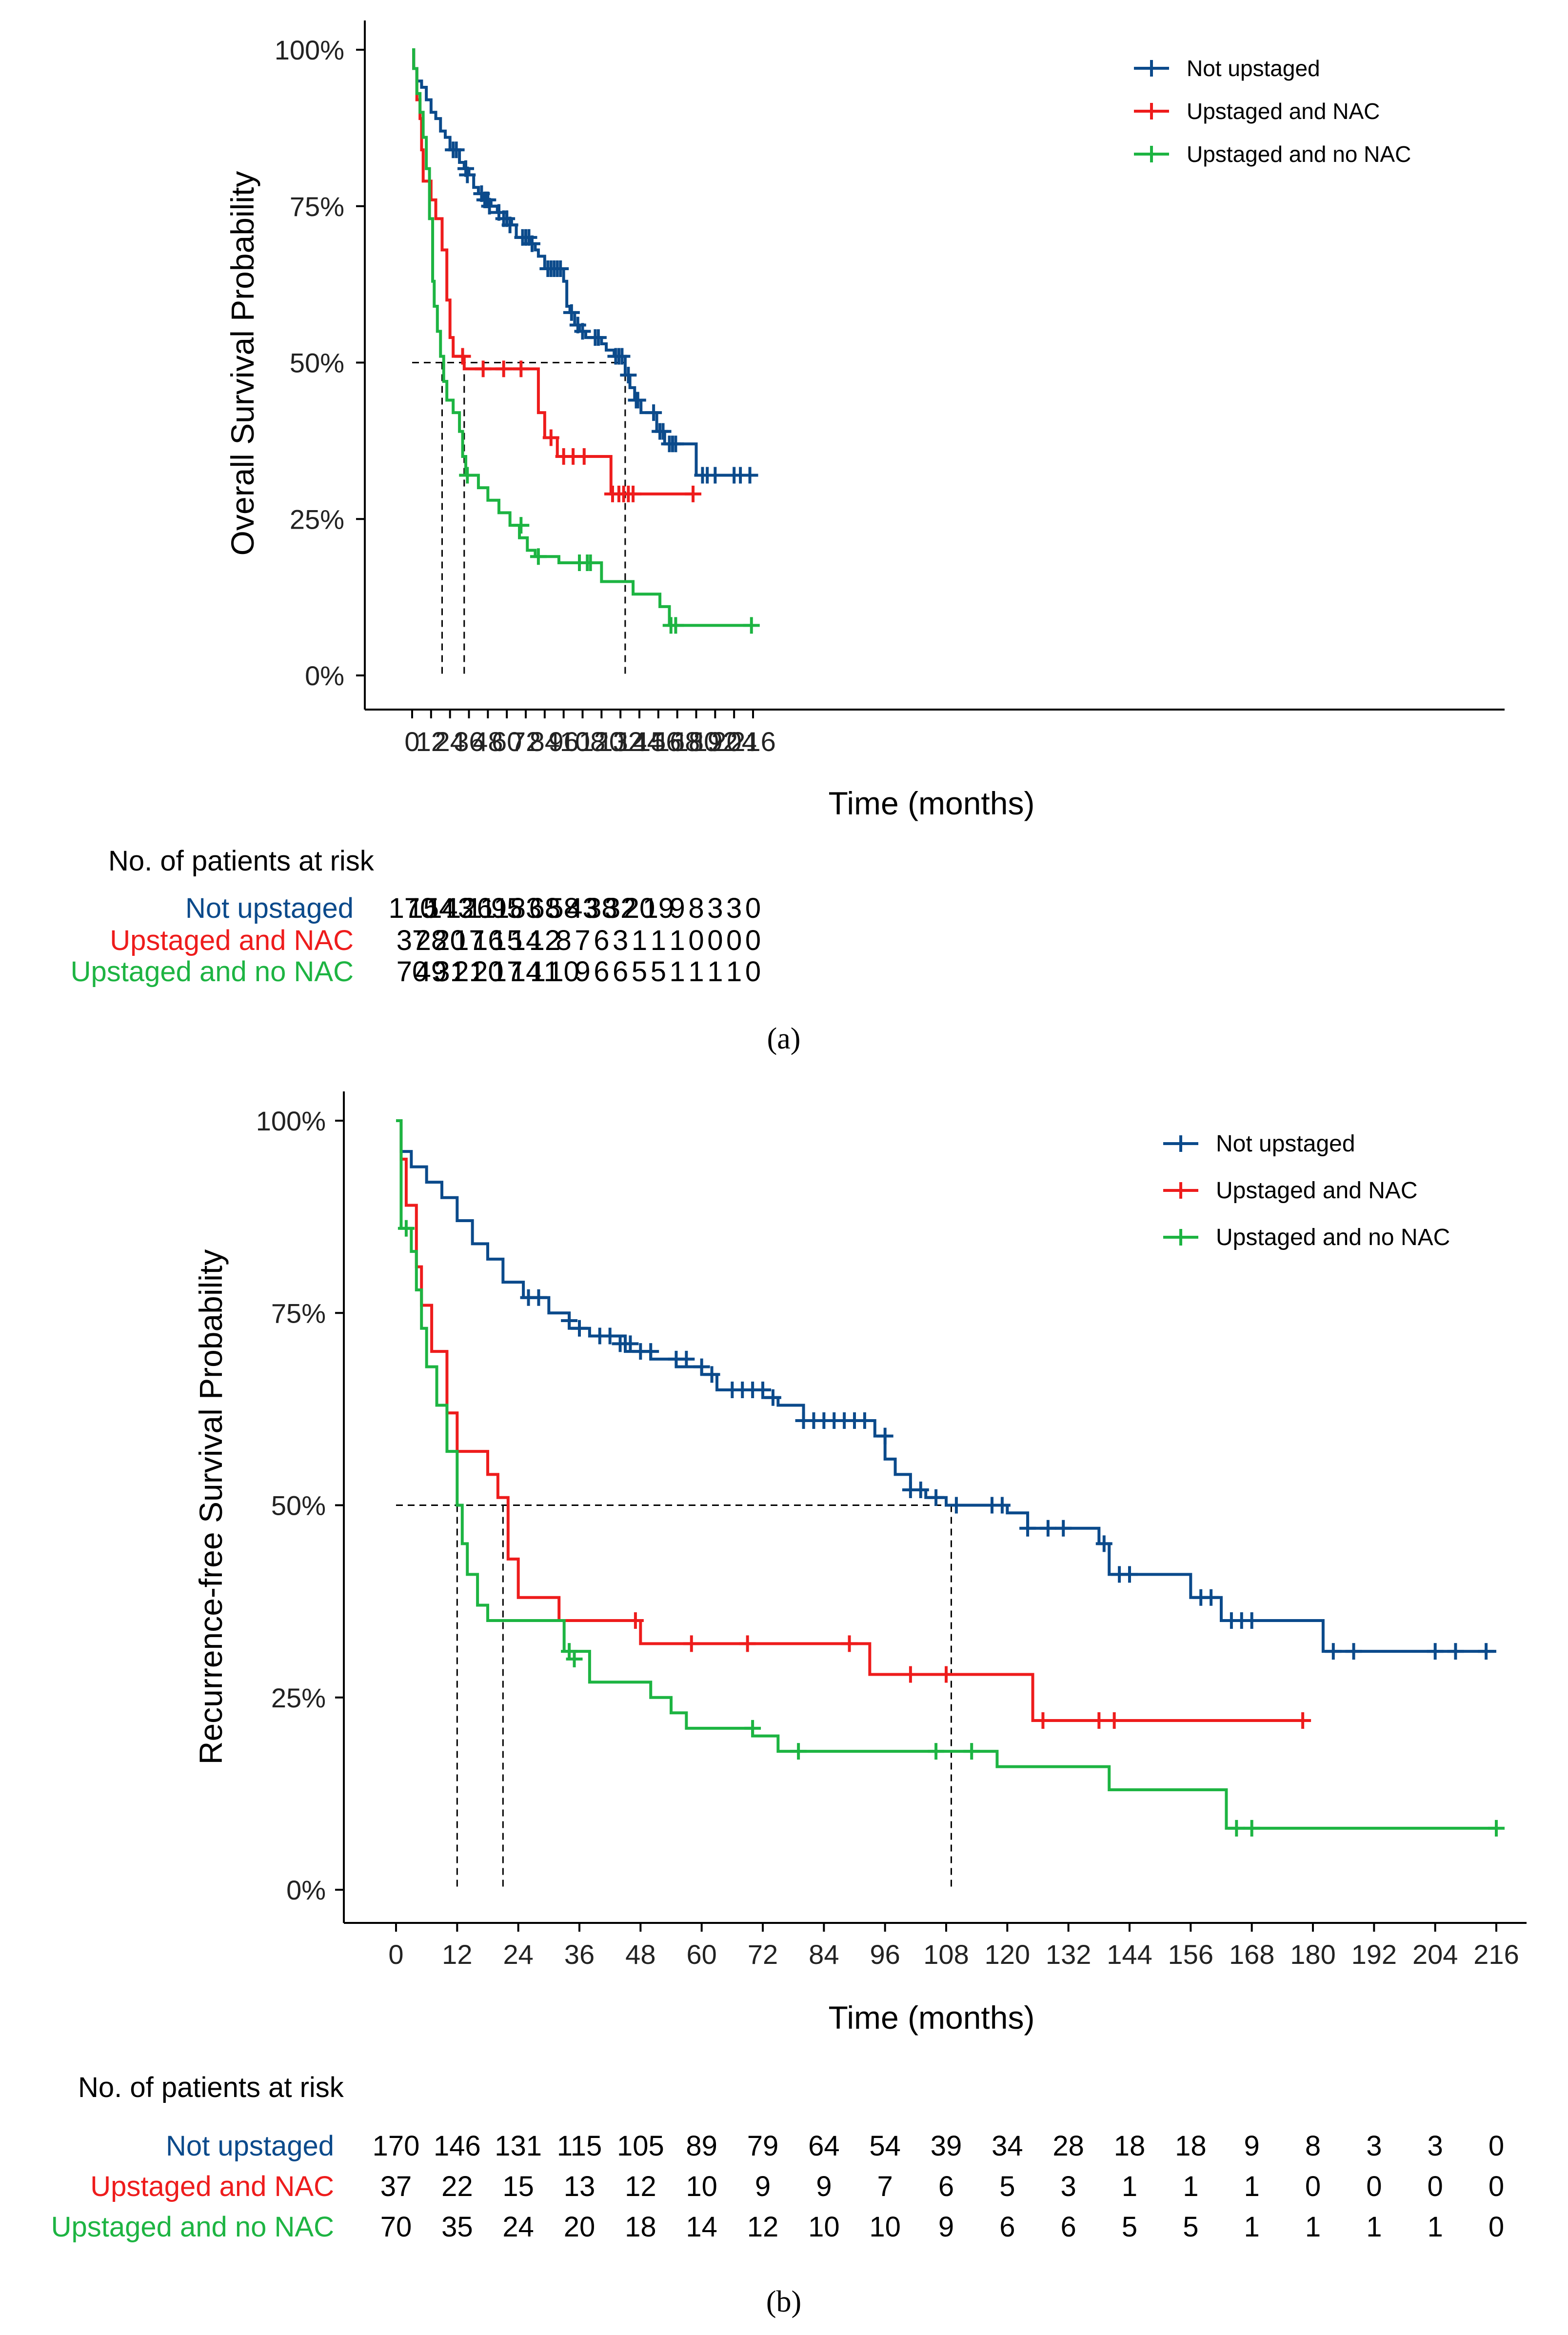 The height and width of the screenshot is (2335, 1568). Describe the element at coordinates (488, 940) in the screenshot. I see `risk-count: 16` at that location.